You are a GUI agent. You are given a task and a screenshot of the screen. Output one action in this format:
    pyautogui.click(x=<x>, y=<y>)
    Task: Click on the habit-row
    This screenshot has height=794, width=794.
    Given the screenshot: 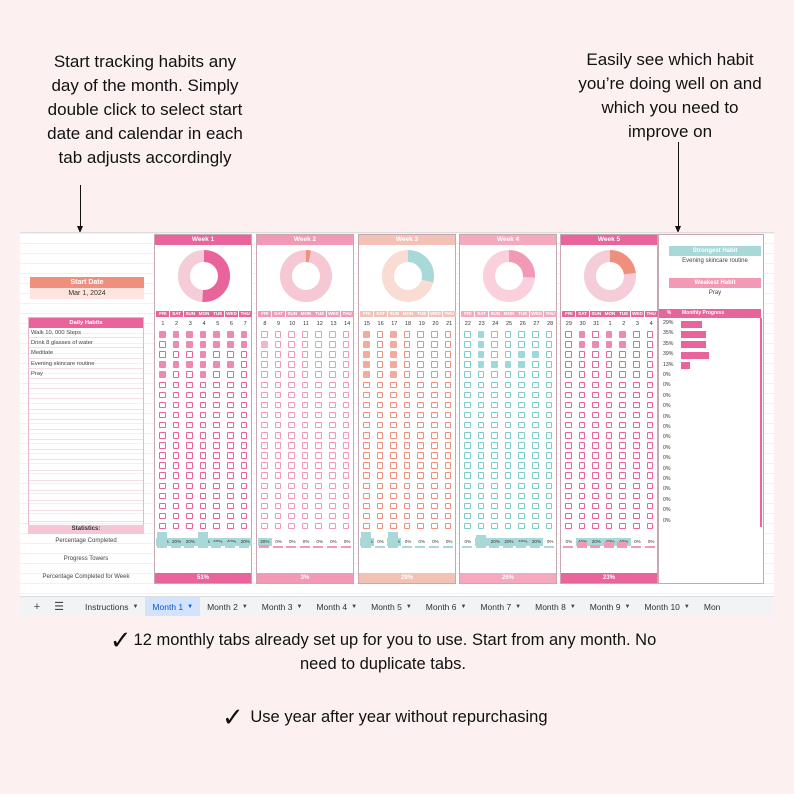 What is the action you would take?
    pyautogui.click(x=86, y=394)
    